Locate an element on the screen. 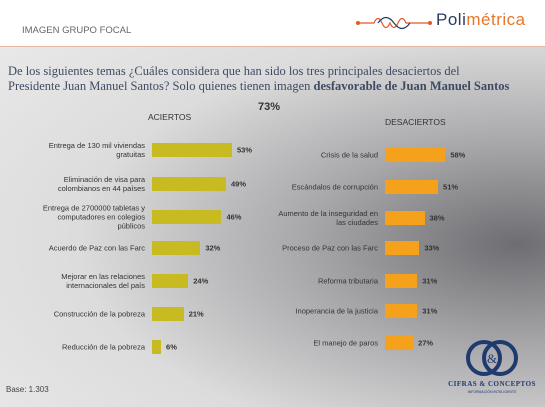  share: 73% is located at coordinates (269, 107).